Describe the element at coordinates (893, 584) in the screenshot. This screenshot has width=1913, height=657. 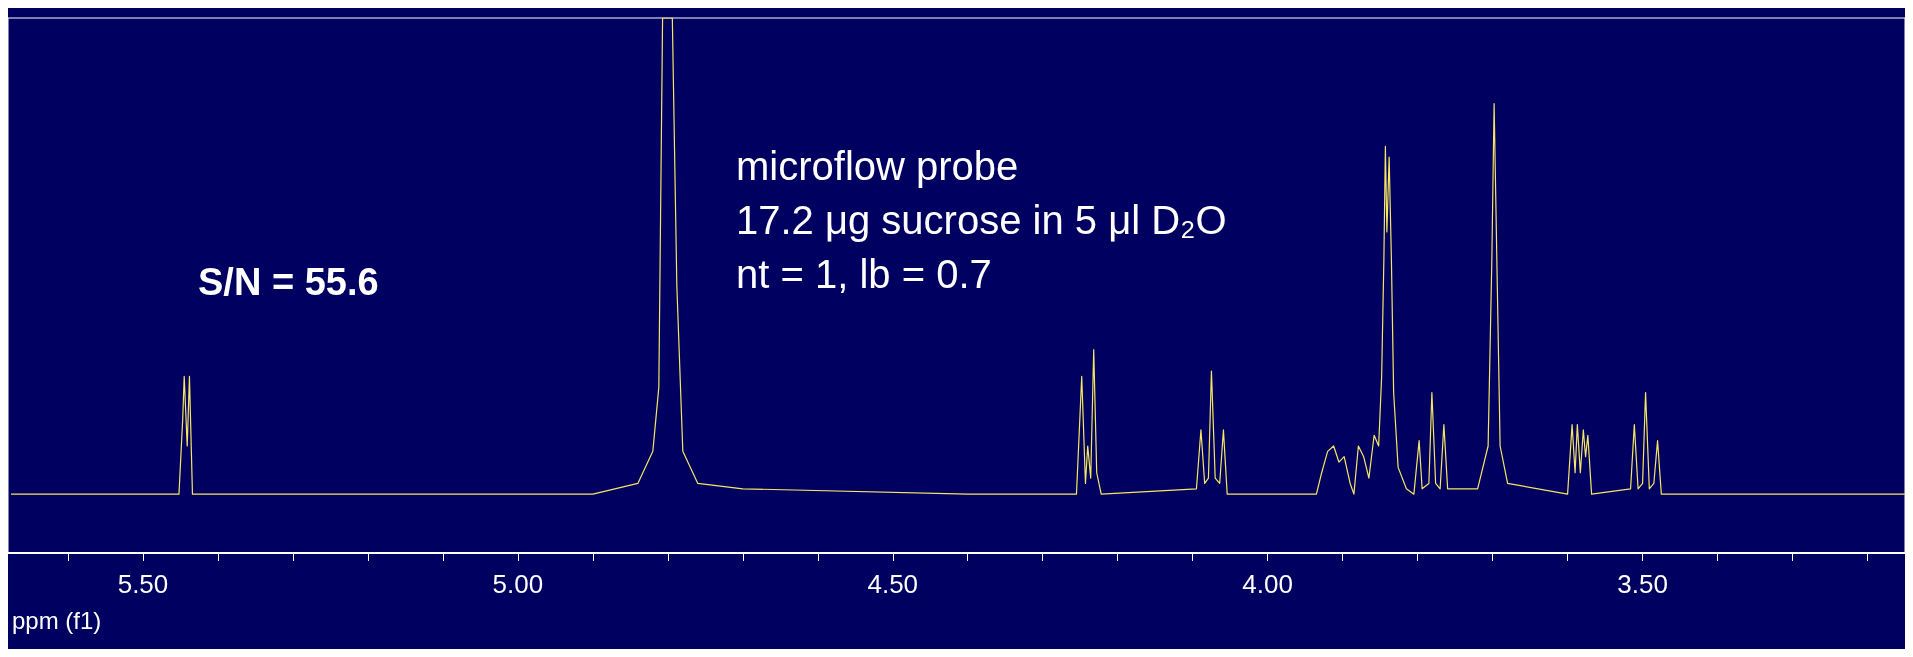
I see `x-tick-label: 4.50` at that location.